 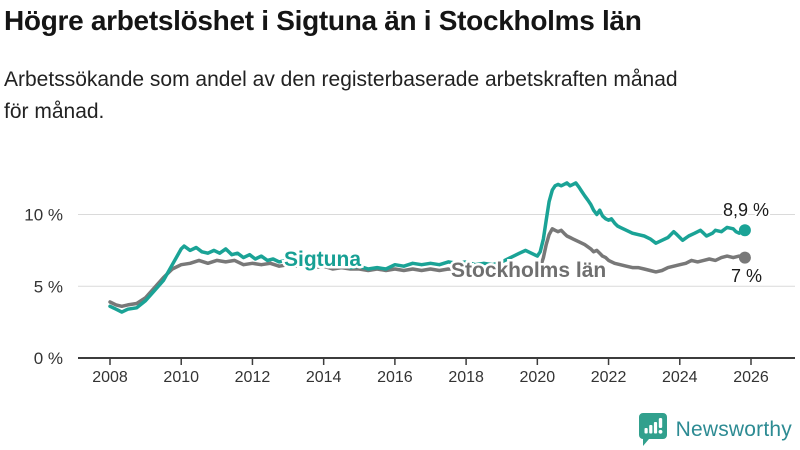 I want to click on logo-bubble-shape, so click(x=652, y=429).